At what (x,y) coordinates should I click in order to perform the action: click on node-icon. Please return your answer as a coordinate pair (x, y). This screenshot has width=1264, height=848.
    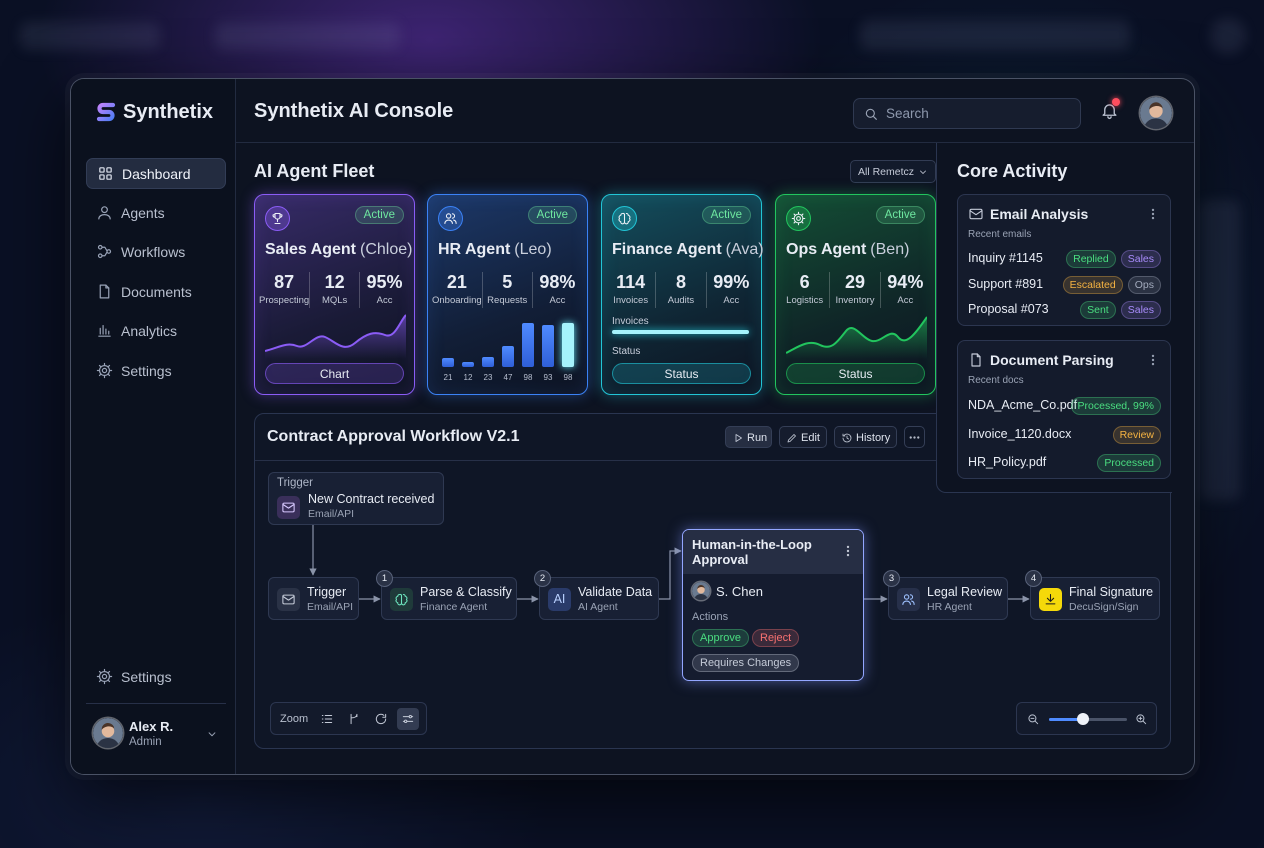
    Looking at the image, I should click on (1050, 599).